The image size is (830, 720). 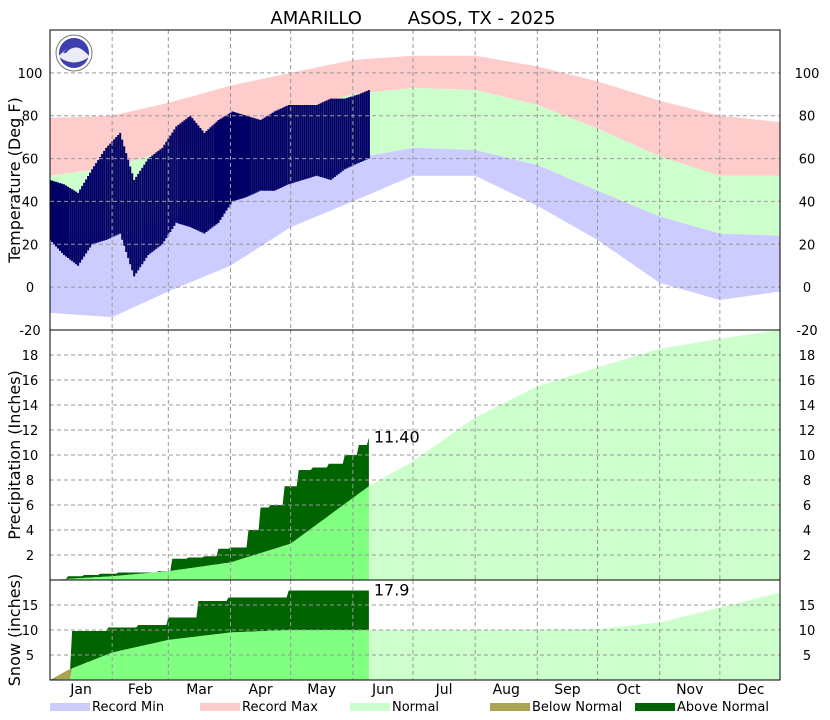 I want to click on month-label: Jan, so click(x=80, y=690).